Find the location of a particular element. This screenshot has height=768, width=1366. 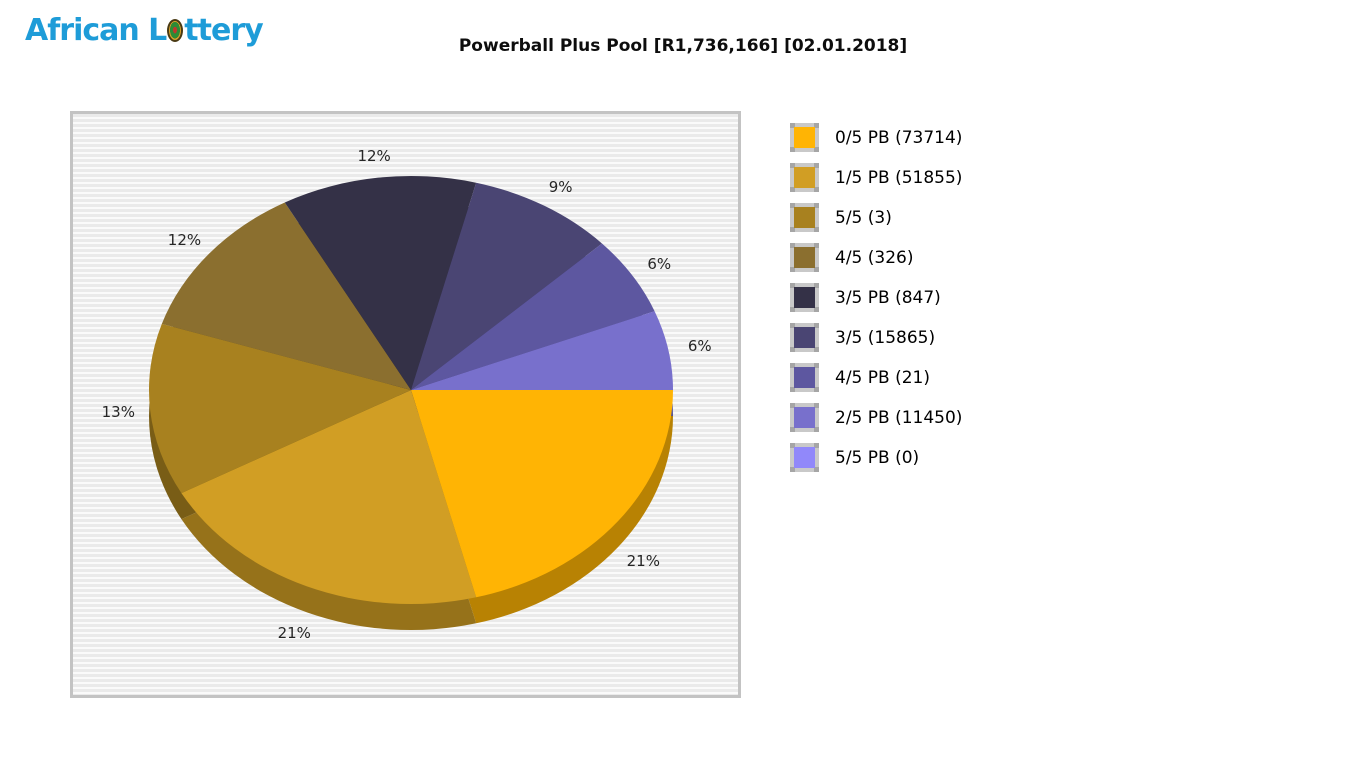

pie-slice-3-5-pb is located at coordinates (380, 283).